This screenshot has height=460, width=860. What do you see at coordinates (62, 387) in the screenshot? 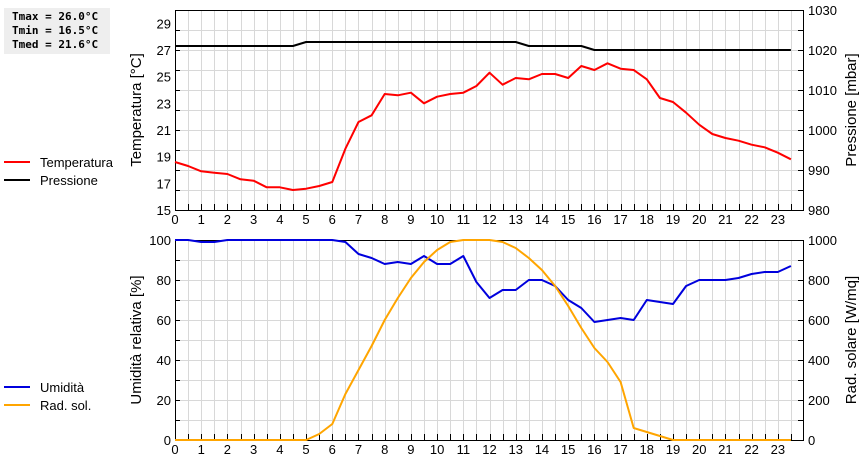
I see `legend-label: Umidità` at bounding box center [62, 387].